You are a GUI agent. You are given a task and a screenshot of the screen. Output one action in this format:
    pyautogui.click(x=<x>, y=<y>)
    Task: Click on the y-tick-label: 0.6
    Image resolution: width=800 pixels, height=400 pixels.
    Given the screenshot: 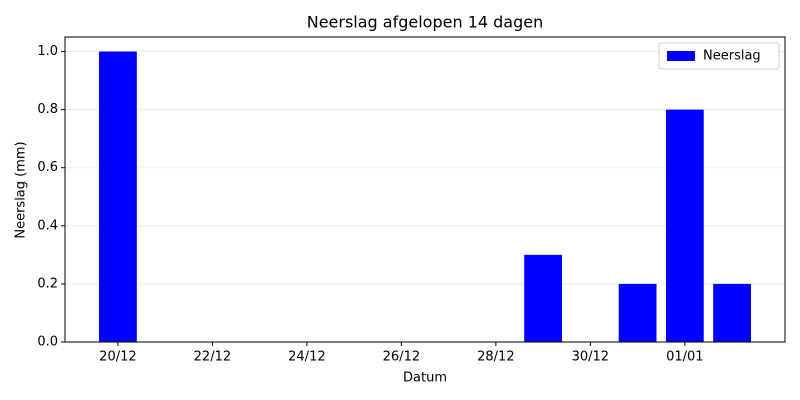 What is the action you would take?
    pyautogui.click(x=47, y=167)
    